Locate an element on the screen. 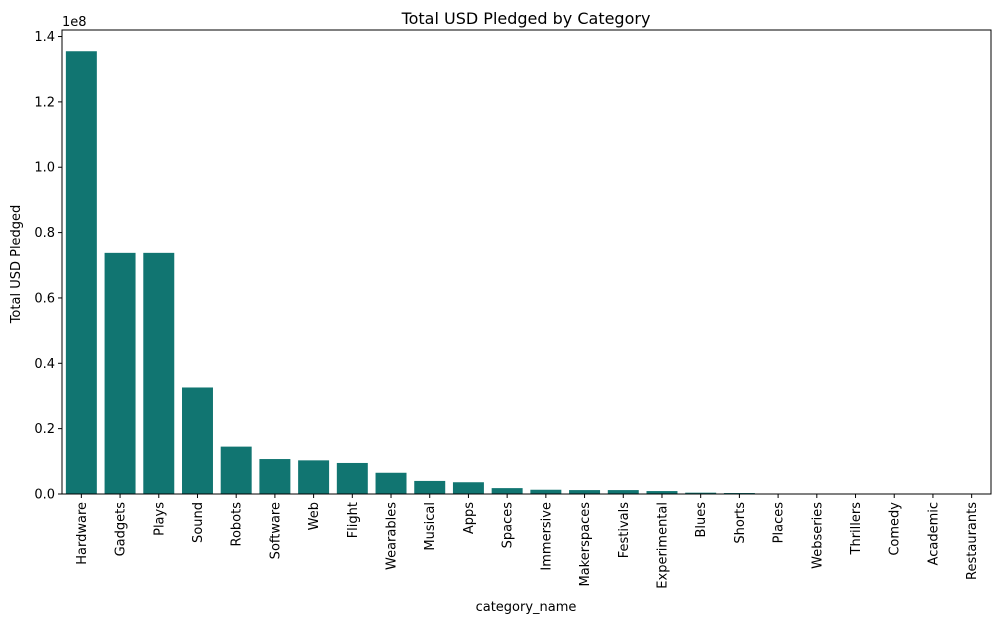 The height and width of the screenshot is (626, 1001). x-tick-label: Places is located at coordinates (779, 523).